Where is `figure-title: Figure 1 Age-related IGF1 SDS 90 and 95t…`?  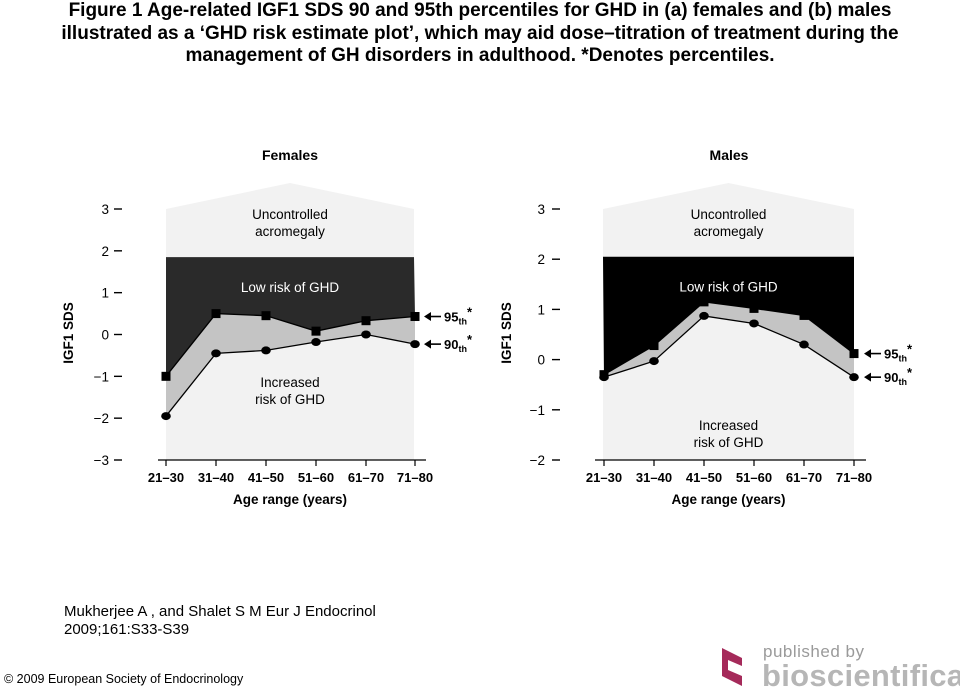
figure-title: Figure 1 Age-related IGF1 SDS 90 and 95t… is located at coordinates (480, 34).